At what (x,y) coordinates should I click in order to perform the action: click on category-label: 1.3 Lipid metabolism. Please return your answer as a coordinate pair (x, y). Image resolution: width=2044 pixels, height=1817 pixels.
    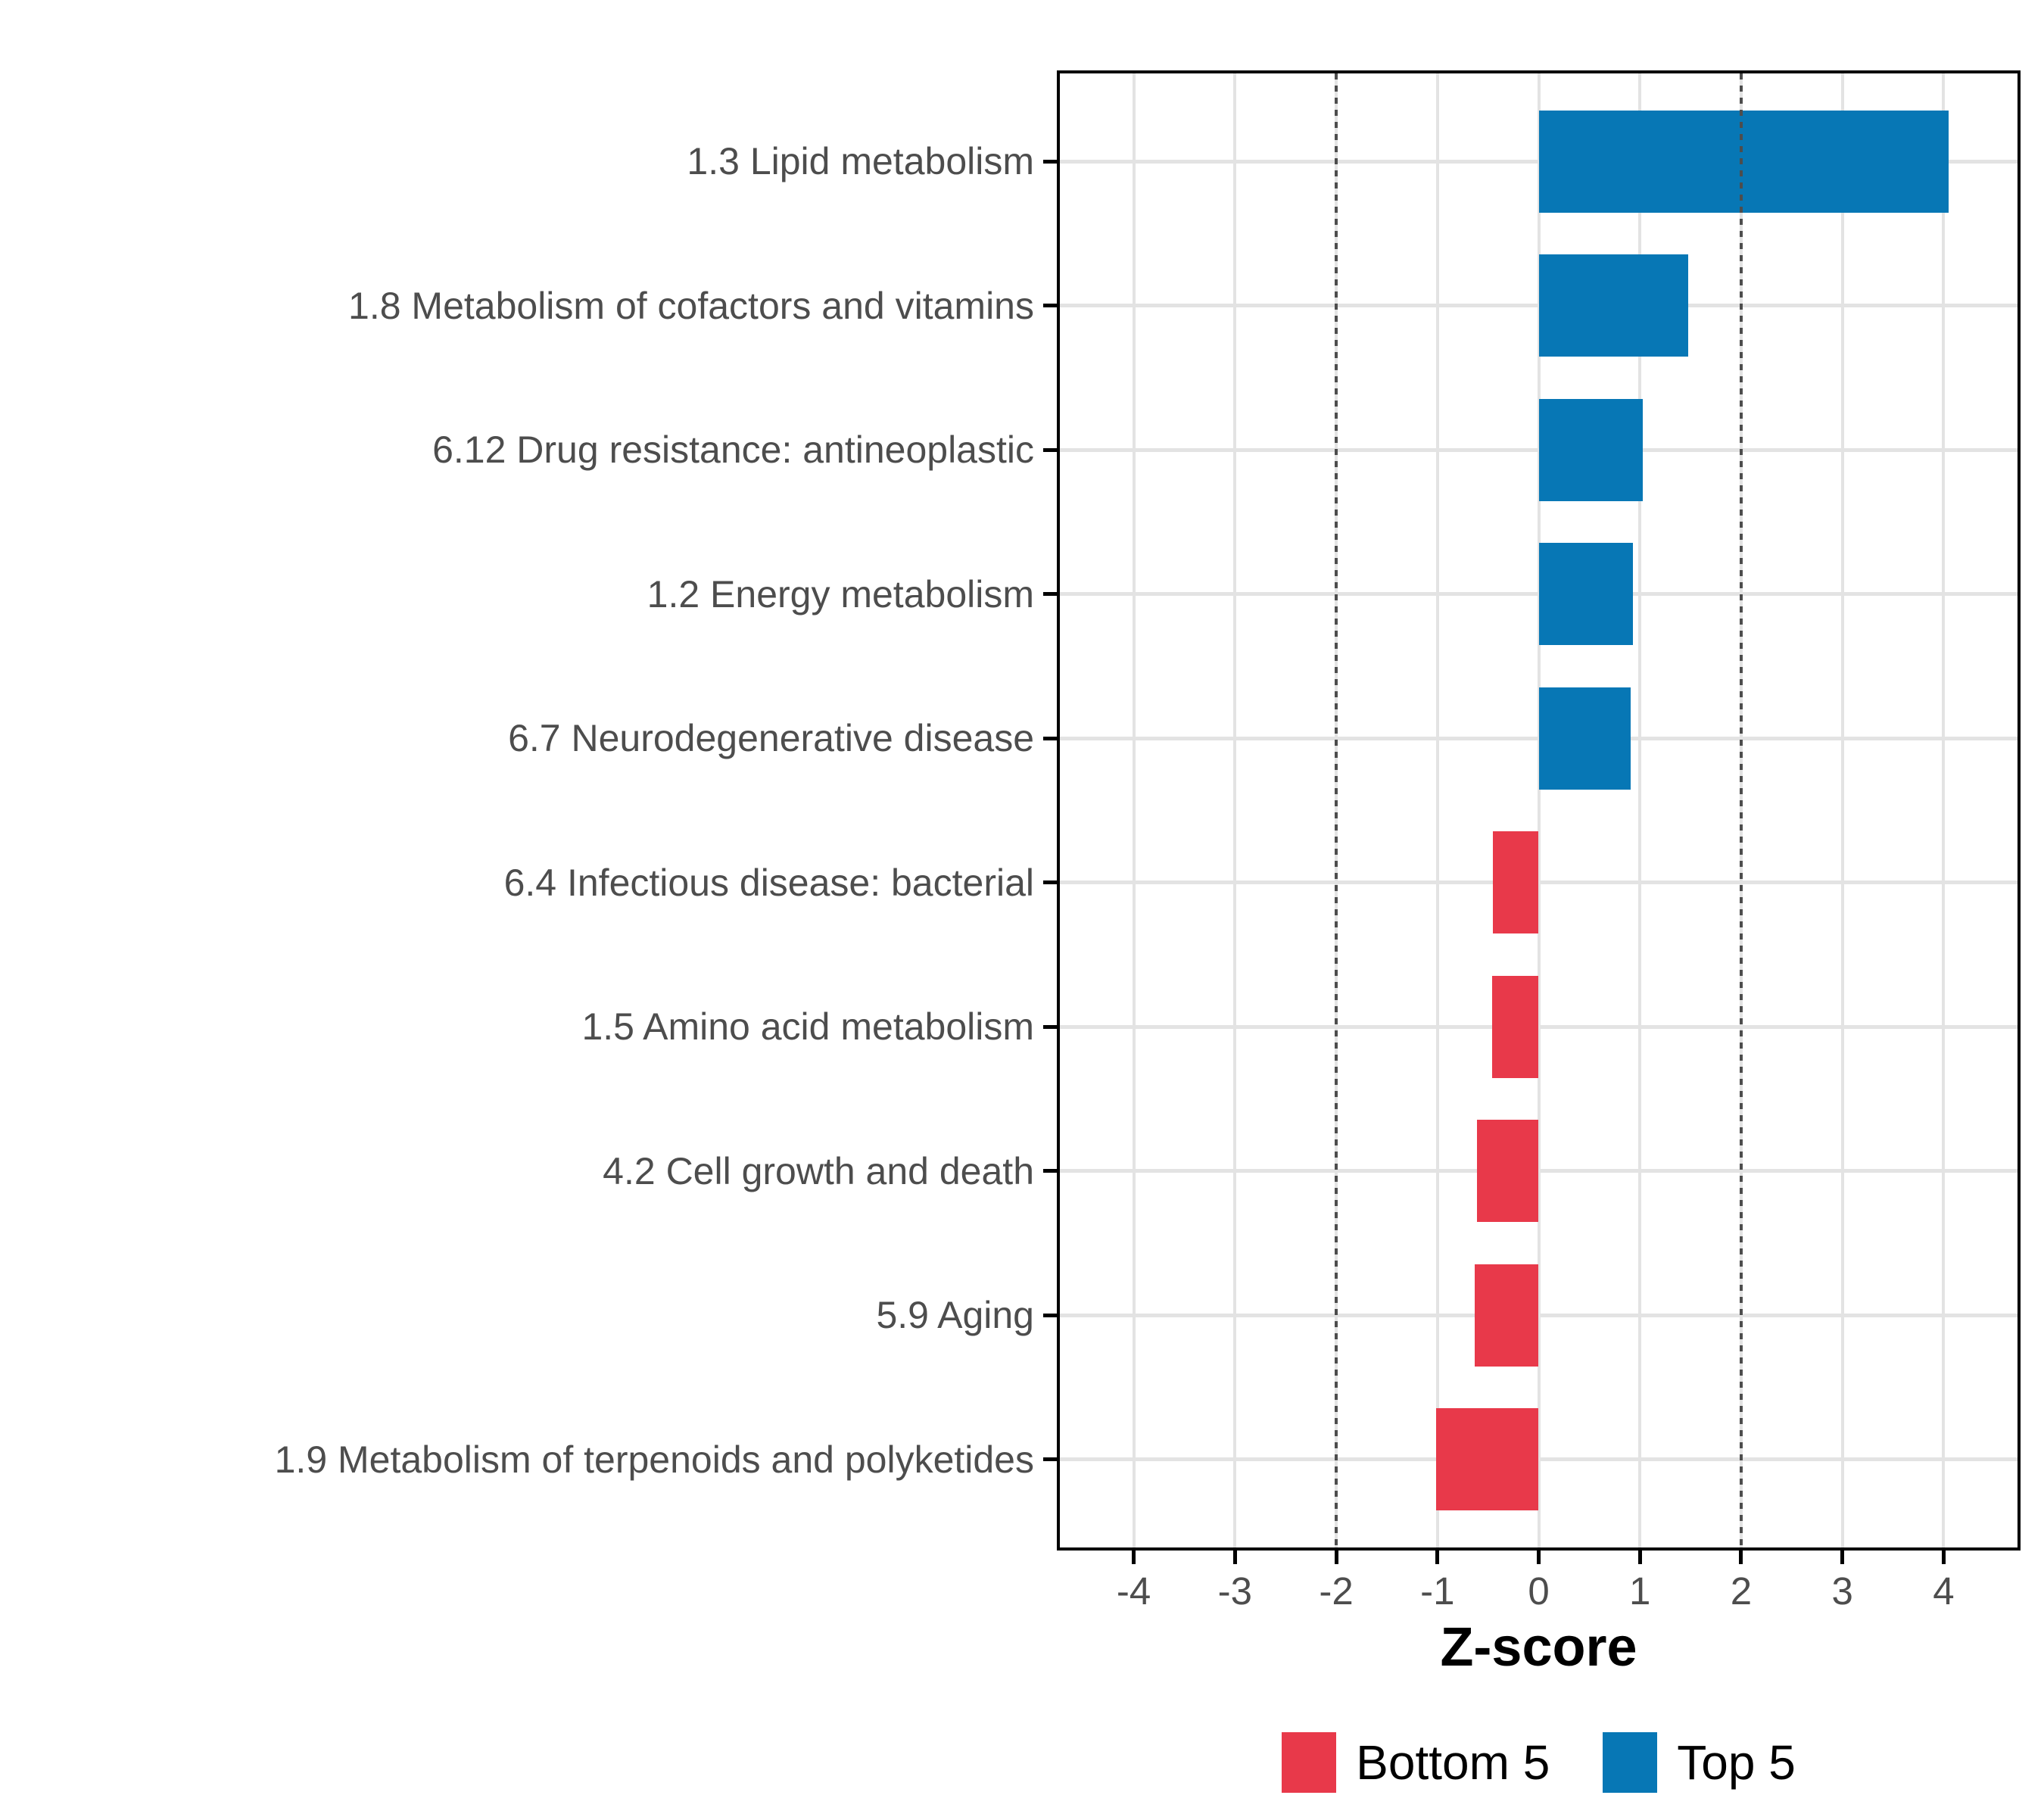
    Looking at the image, I should click on (861, 161).